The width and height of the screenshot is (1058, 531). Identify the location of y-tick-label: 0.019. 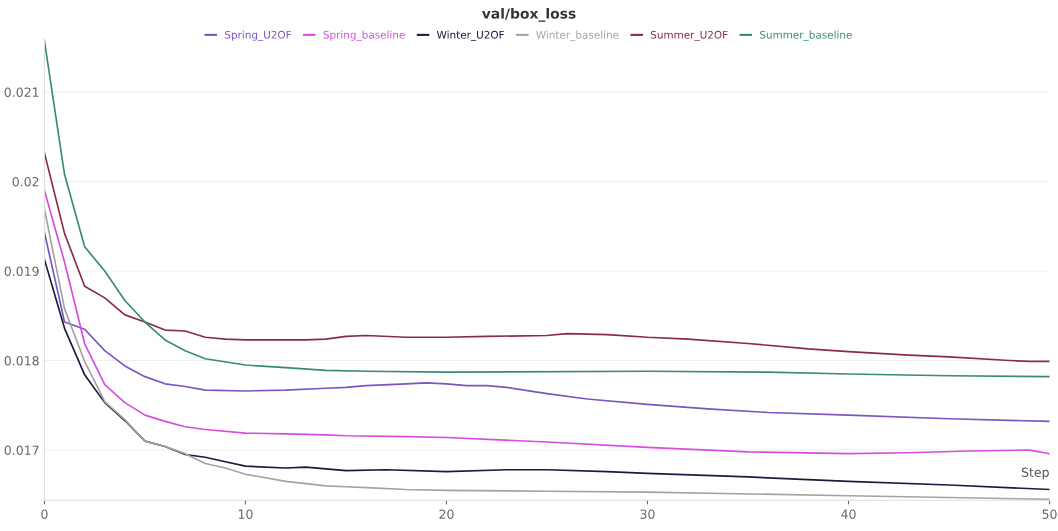
(21, 271).